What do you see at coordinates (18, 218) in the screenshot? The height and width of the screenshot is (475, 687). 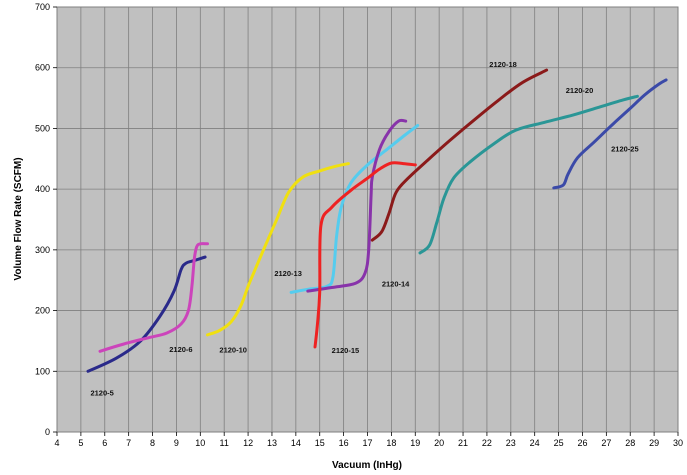 I see `y-axis-title: Volume Flow Rate (SCFM)` at bounding box center [18, 218].